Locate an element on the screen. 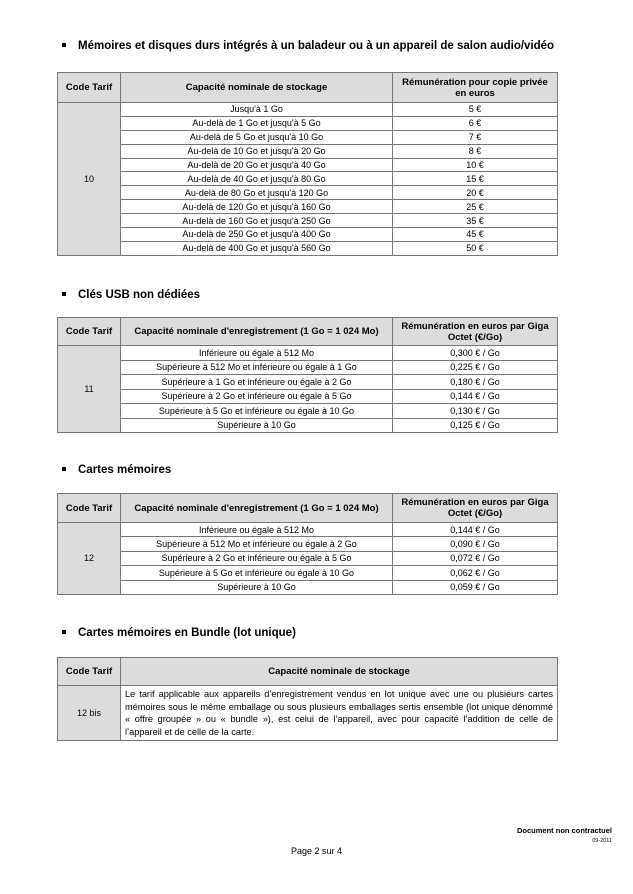 The image size is (633, 894). document-date: 09-2011 is located at coordinates (602, 841).